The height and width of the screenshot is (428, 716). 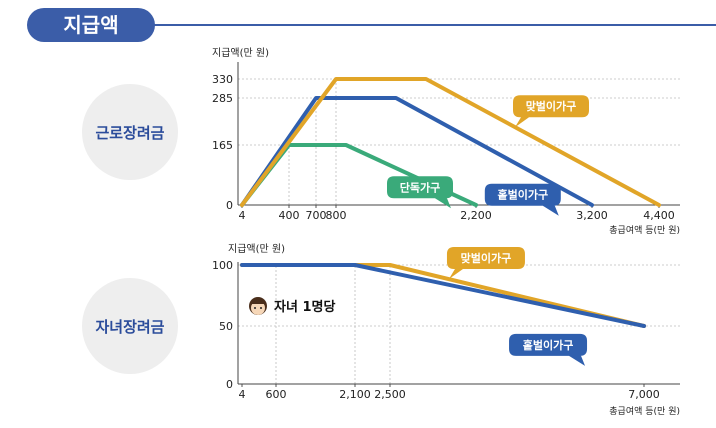 What do you see at coordinates (316, 215) in the screenshot?
I see `chart1-xtick-700: 700` at bounding box center [316, 215].